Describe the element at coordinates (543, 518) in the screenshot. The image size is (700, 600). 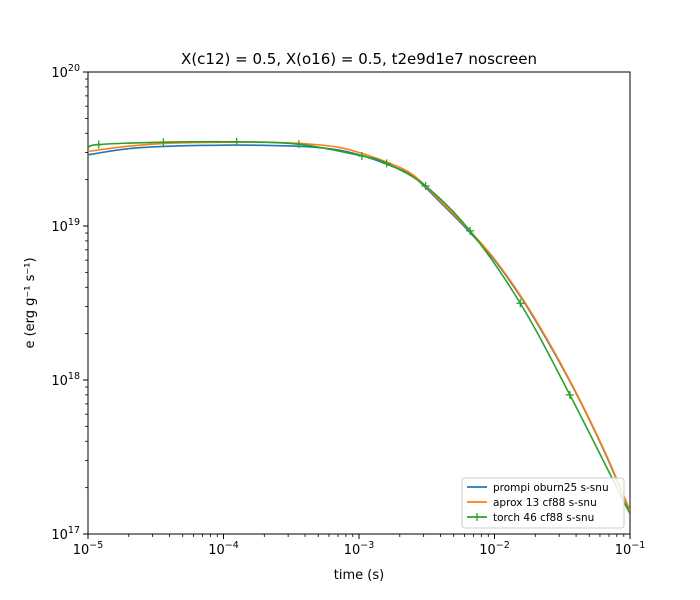
I see `legend-label: torch 46 cf88 s-snu` at that location.